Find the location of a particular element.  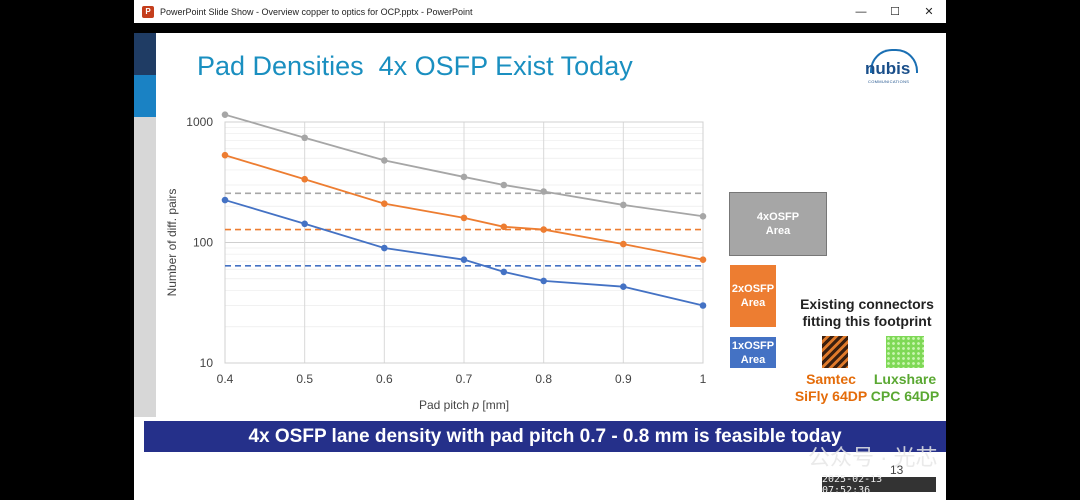

slide-accent-gray is located at coordinates (145, 267).